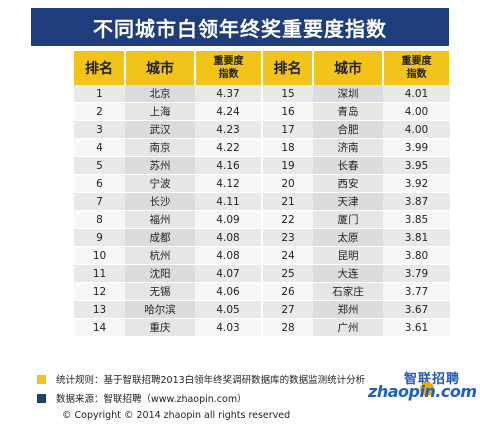  What do you see at coordinates (431, 379) in the screenshot?
I see `logo-cn-text: 智联招聘` at bounding box center [431, 379].